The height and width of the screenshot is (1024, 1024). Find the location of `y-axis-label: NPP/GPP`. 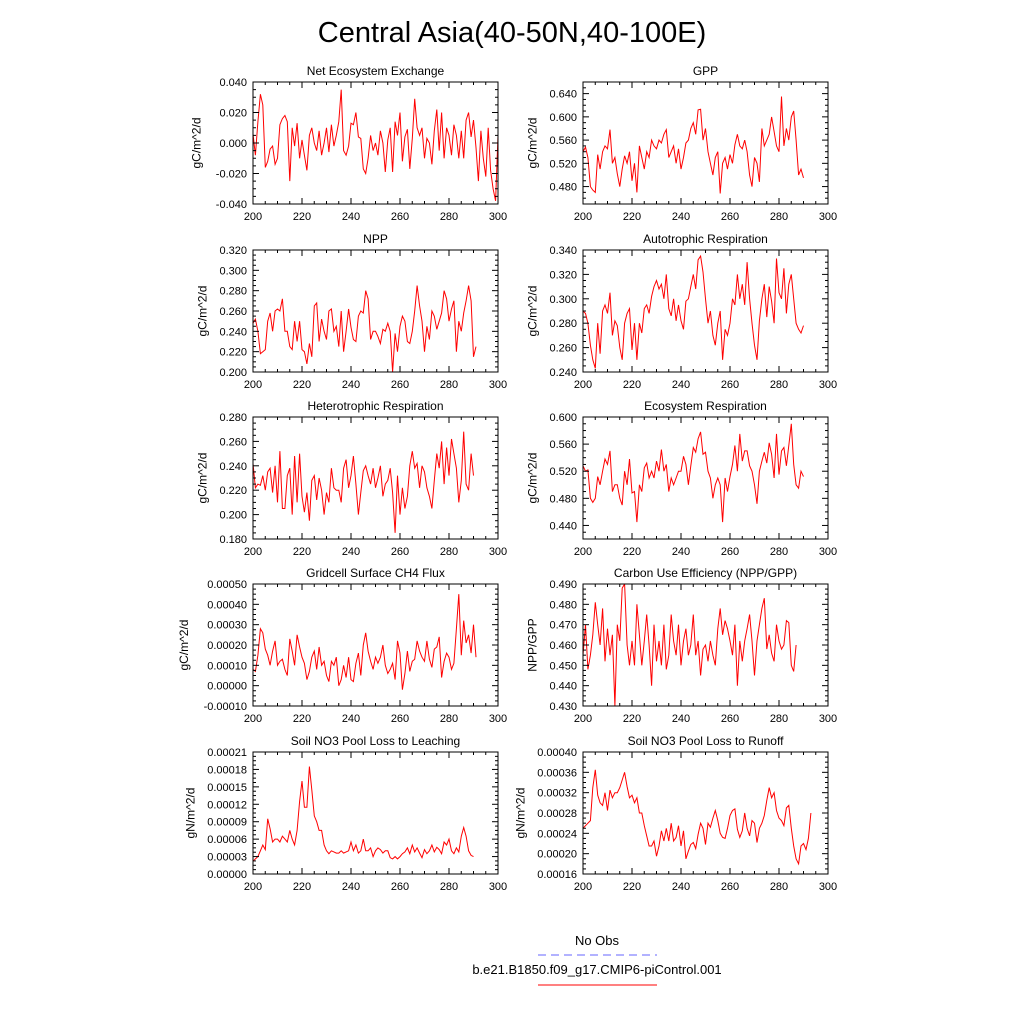

y-axis-label: NPP/GPP is located at coordinates (533, 644).